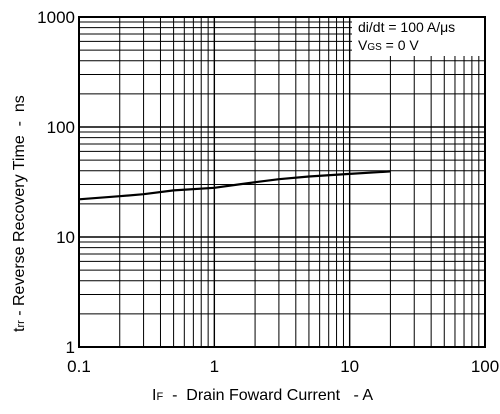  Describe the element at coordinates (61, 127) in the screenshot. I see `y-tick-label: 100` at that location.